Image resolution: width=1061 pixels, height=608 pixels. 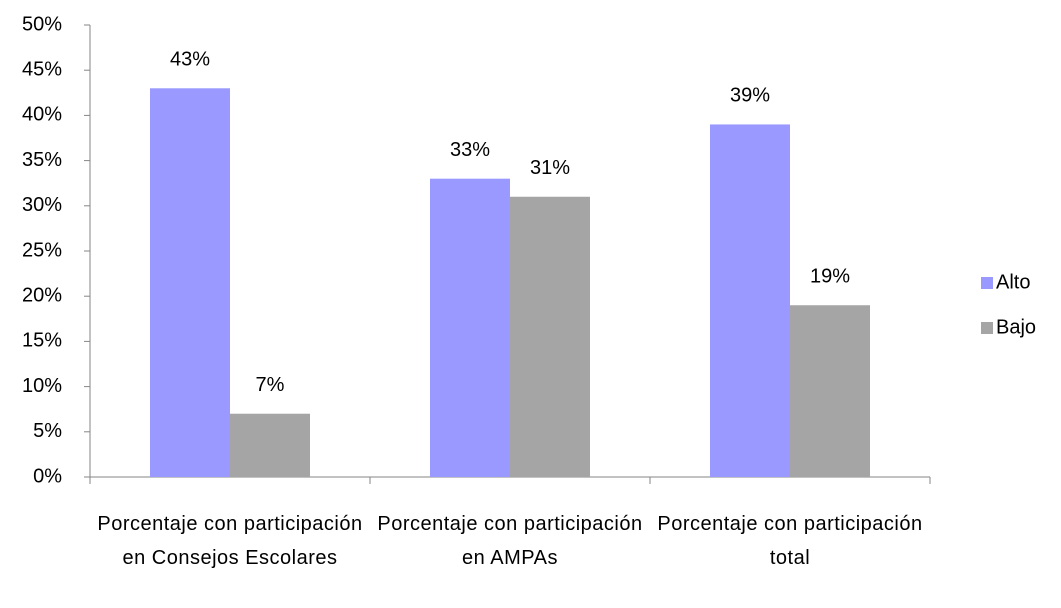 What do you see at coordinates (42, 250) in the screenshot?
I see `y-tick-label: 25%` at bounding box center [42, 250].